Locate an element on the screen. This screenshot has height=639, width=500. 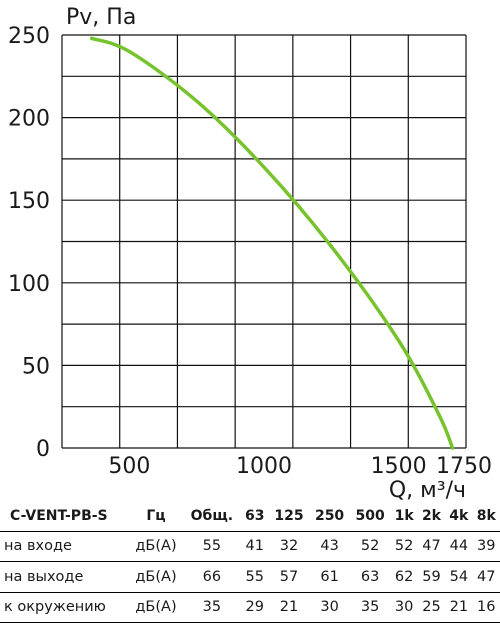
table-cell: 63 is located at coordinates (370, 577).